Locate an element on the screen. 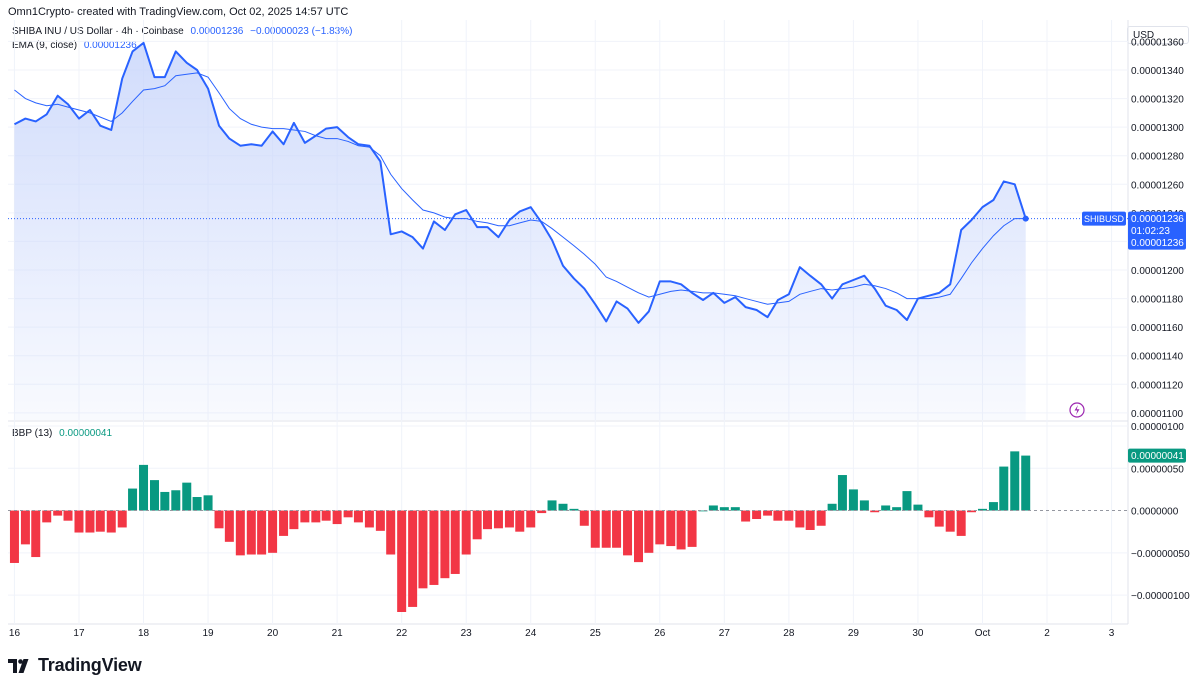  bbp-legend: BBP (13) 0.00000041 is located at coordinates (62, 433).